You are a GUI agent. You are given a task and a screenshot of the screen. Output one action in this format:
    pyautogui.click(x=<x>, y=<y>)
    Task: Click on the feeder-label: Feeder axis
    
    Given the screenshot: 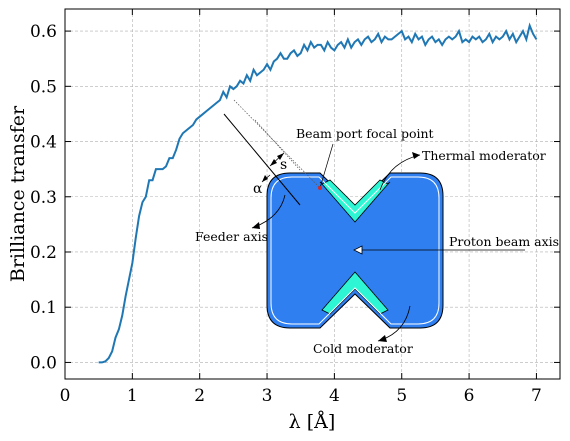 What is the action you would take?
    pyautogui.click(x=231, y=236)
    